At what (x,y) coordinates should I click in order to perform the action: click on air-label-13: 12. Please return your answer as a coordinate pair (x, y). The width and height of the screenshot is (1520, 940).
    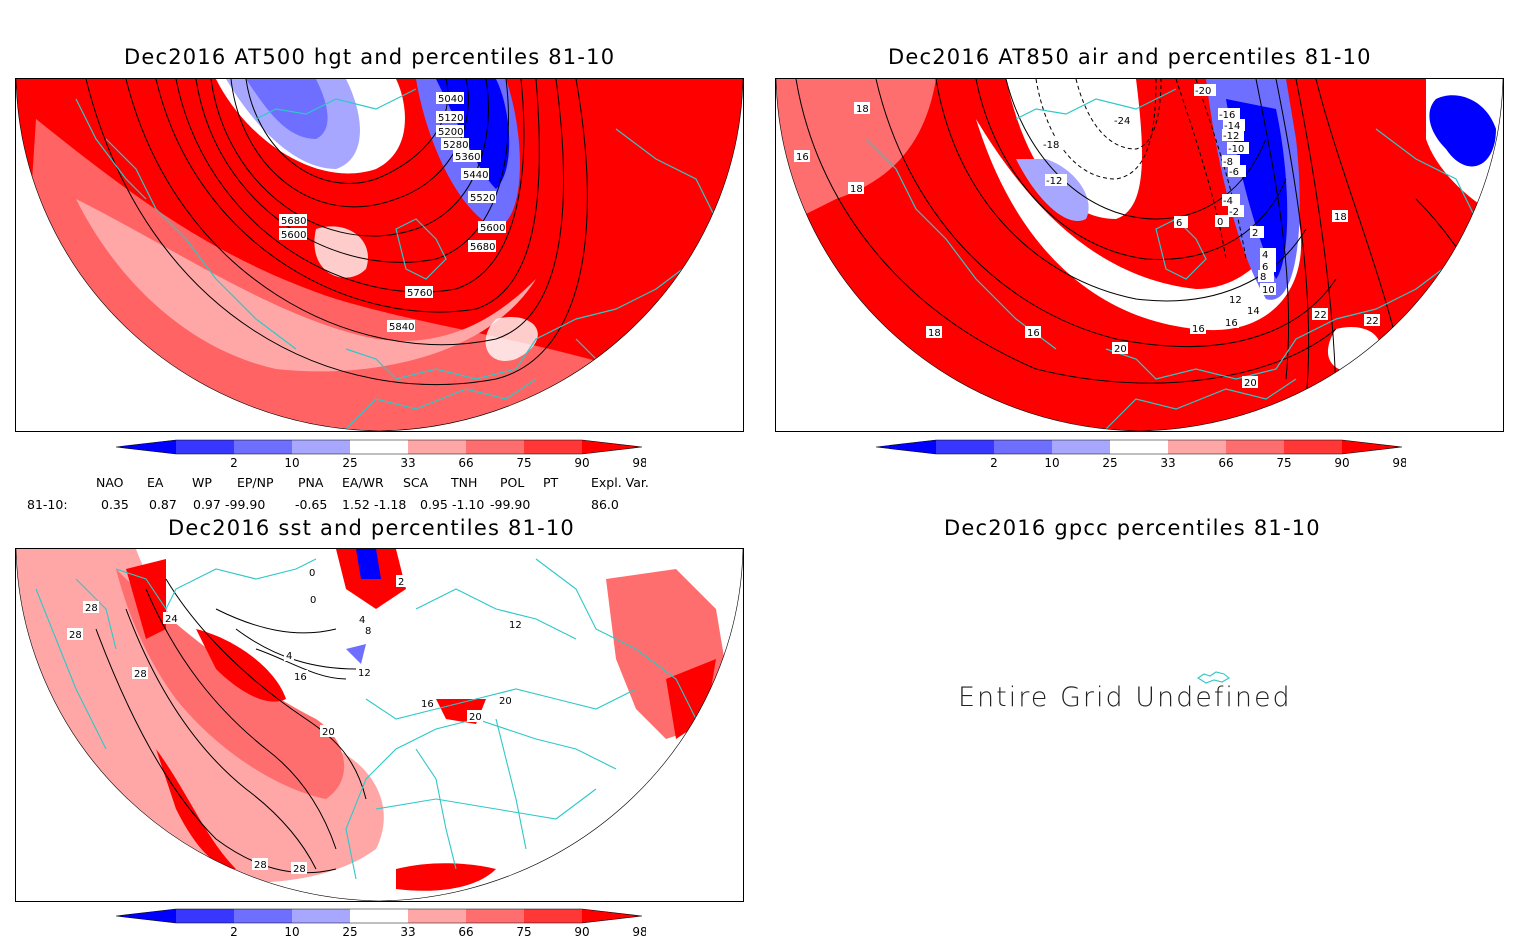
    Looking at the image, I should click on (1235, 300).